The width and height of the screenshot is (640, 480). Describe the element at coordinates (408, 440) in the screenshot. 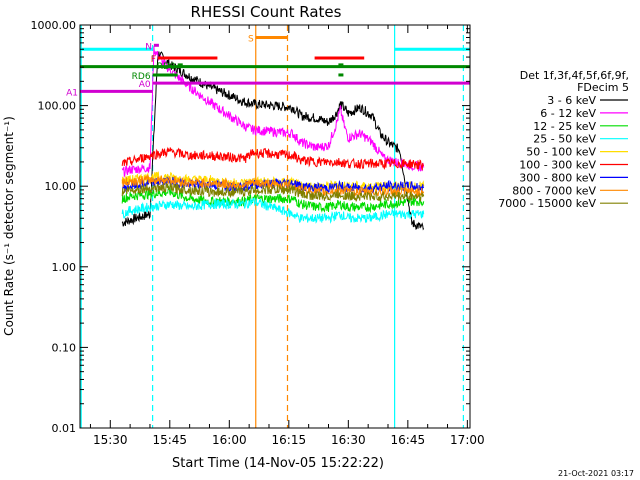

I see `x-tick-label-5: 16:45` at that location.